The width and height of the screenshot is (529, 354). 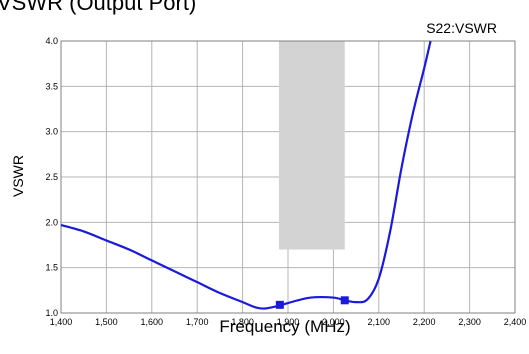 I want to click on x-tick-label: 1,600, so click(x=152, y=322).